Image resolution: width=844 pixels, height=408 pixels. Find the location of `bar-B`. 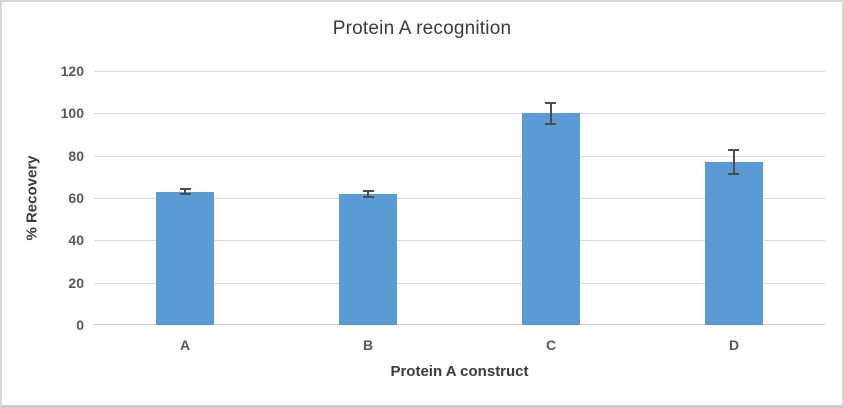

bar-B is located at coordinates (368, 259).